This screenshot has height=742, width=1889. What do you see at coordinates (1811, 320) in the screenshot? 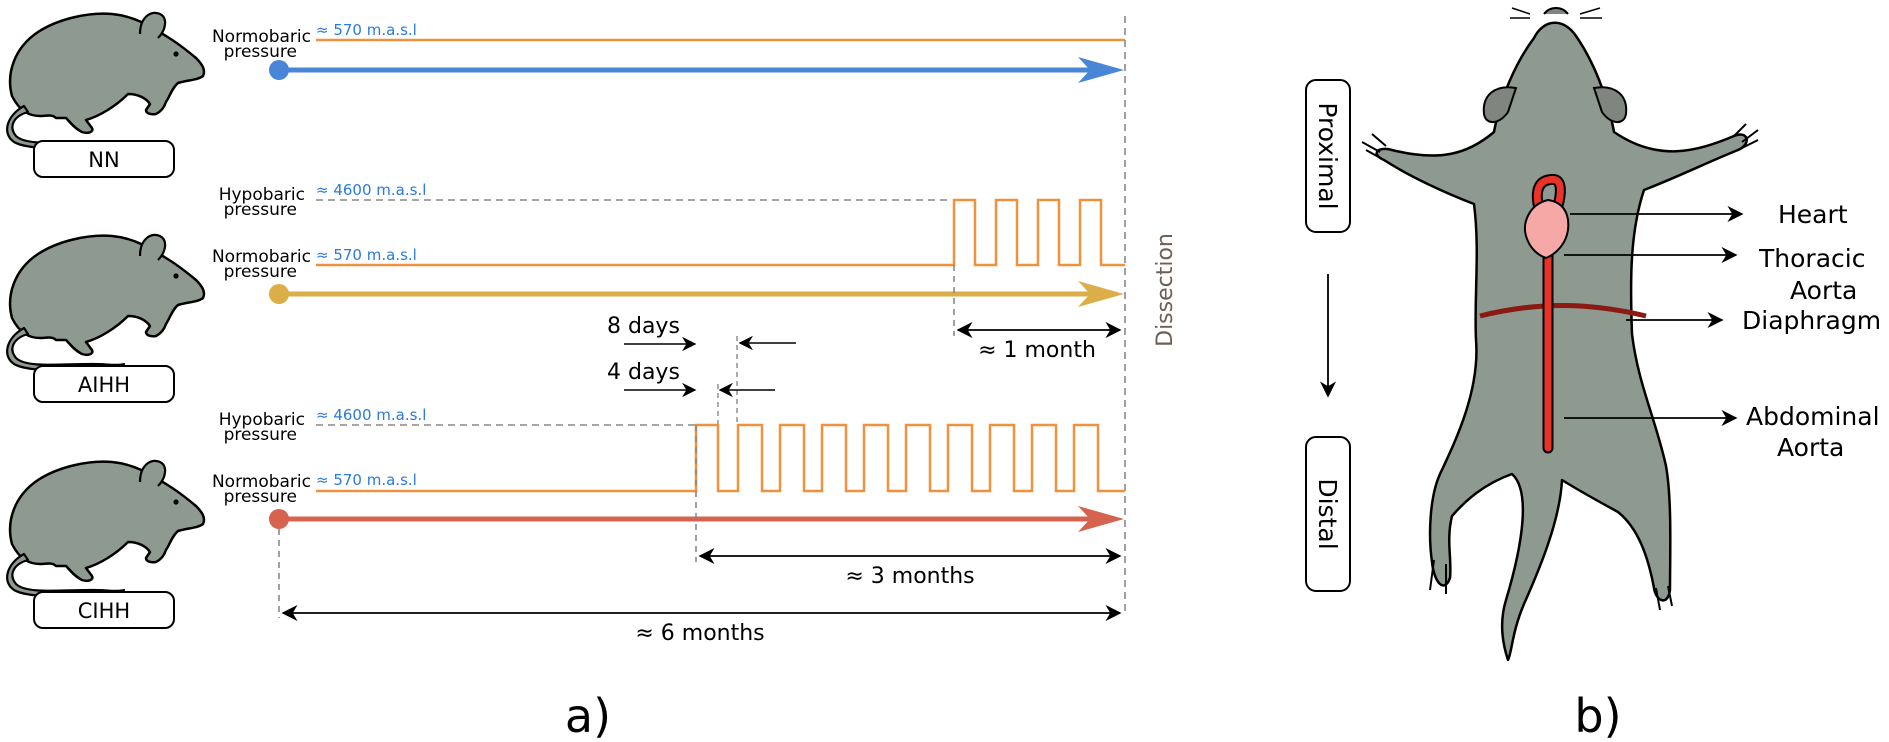
I see `diaphragm-label: Diaphragm` at bounding box center [1811, 320].